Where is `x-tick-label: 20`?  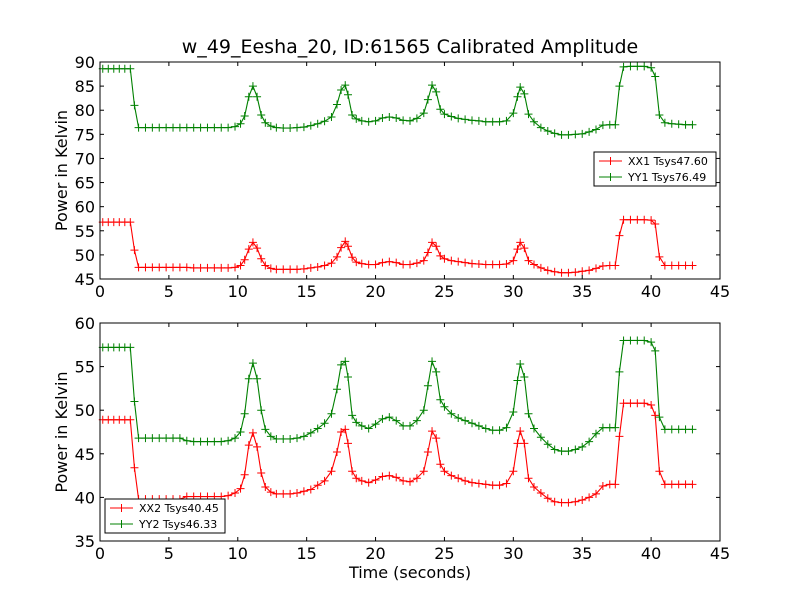 x-tick-label: 20 is located at coordinates (375, 553).